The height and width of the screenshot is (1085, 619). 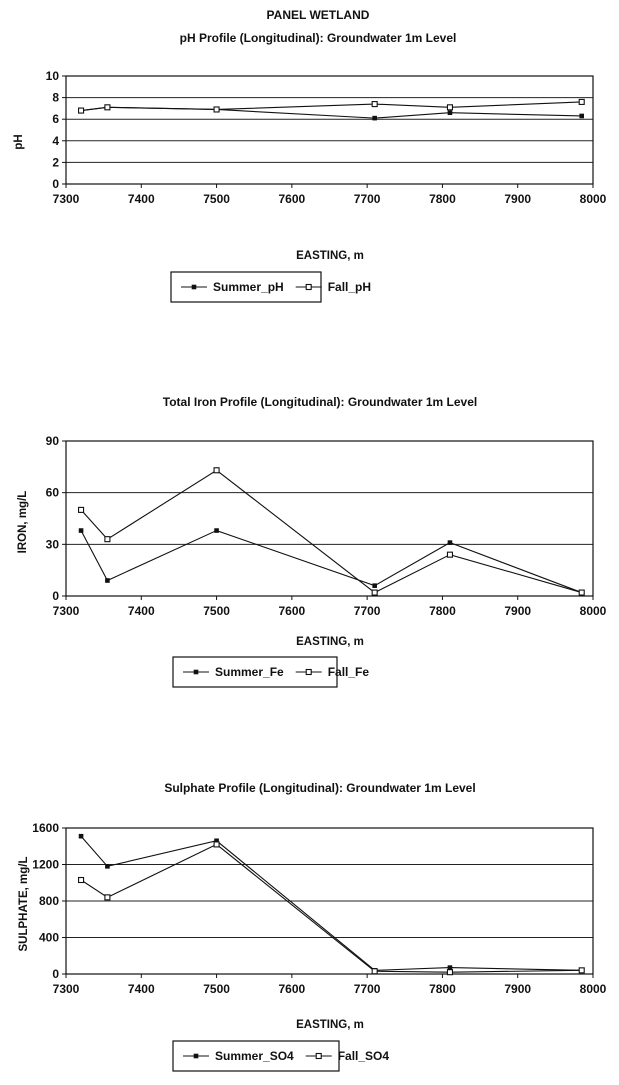 I want to click on sulphate-legend: Summer_SO4 Fall_SO4, so click(x=281, y=1056).